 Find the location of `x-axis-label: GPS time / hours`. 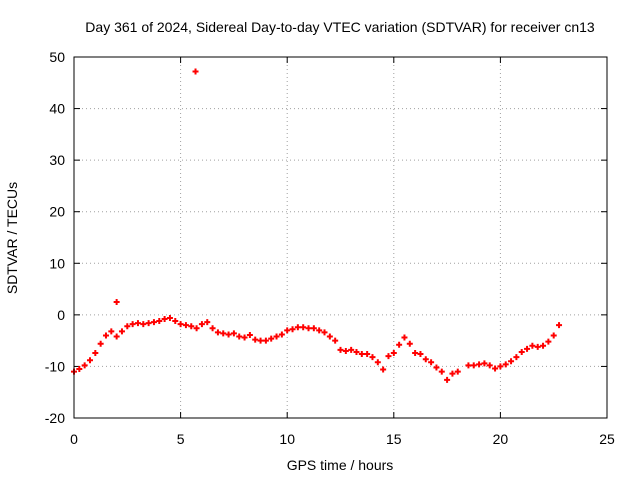

x-axis-label: GPS time / hours is located at coordinates (340, 465).